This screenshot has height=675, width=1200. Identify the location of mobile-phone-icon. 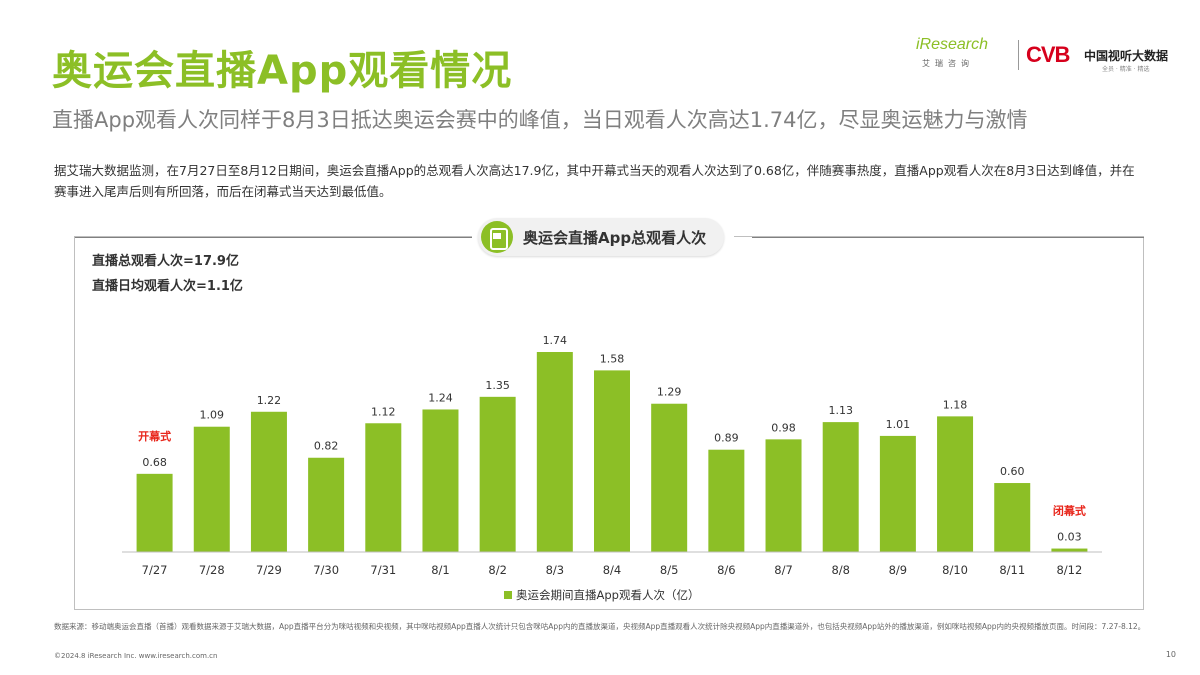
(497, 237).